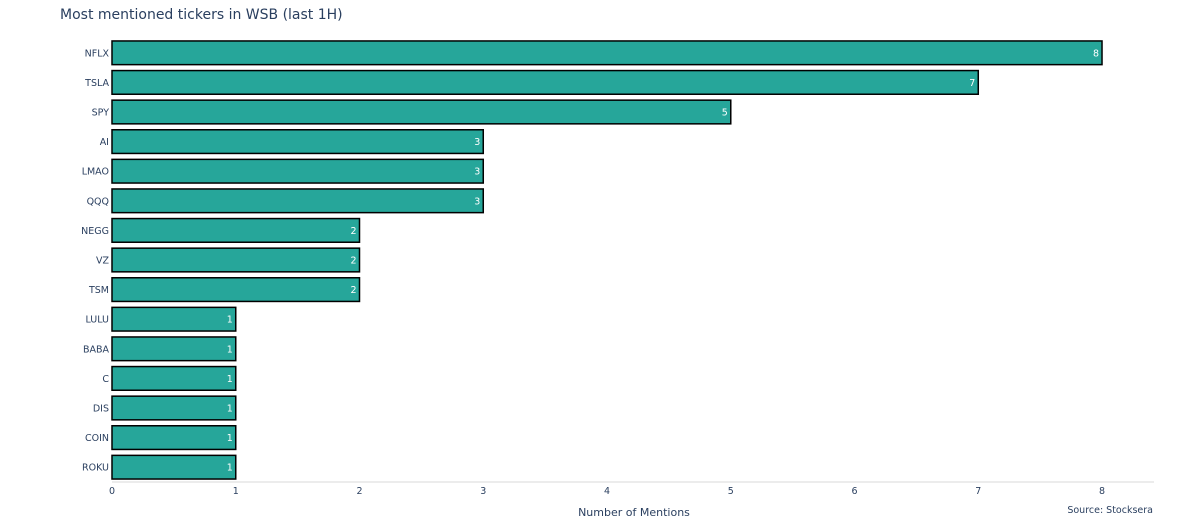 The height and width of the screenshot is (525, 1200). Describe the element at coordinates (477, 172) in the screenshot. I see `data-label-lmao: 3` at that location.